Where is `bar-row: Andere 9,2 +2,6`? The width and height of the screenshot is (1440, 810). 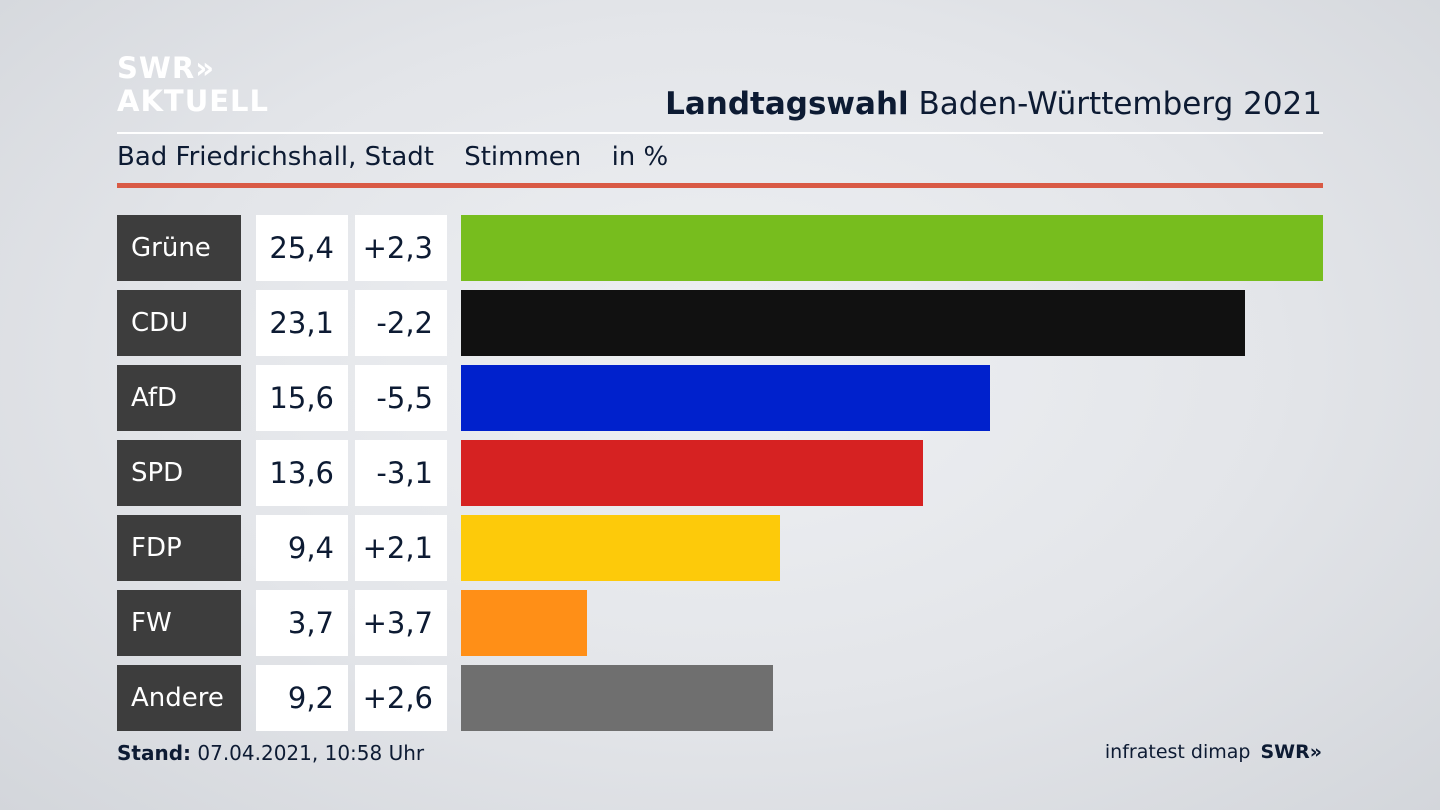 bar-row: Andere 9,2 +2,6 is located at coordinates (720, 698).